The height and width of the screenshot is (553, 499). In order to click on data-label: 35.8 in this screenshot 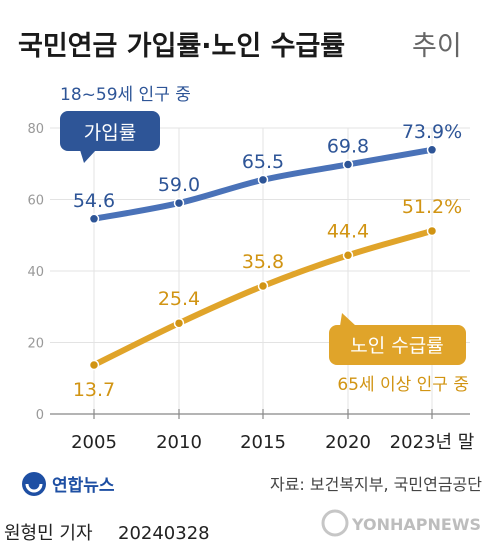, I will do `click(263, 262)`.